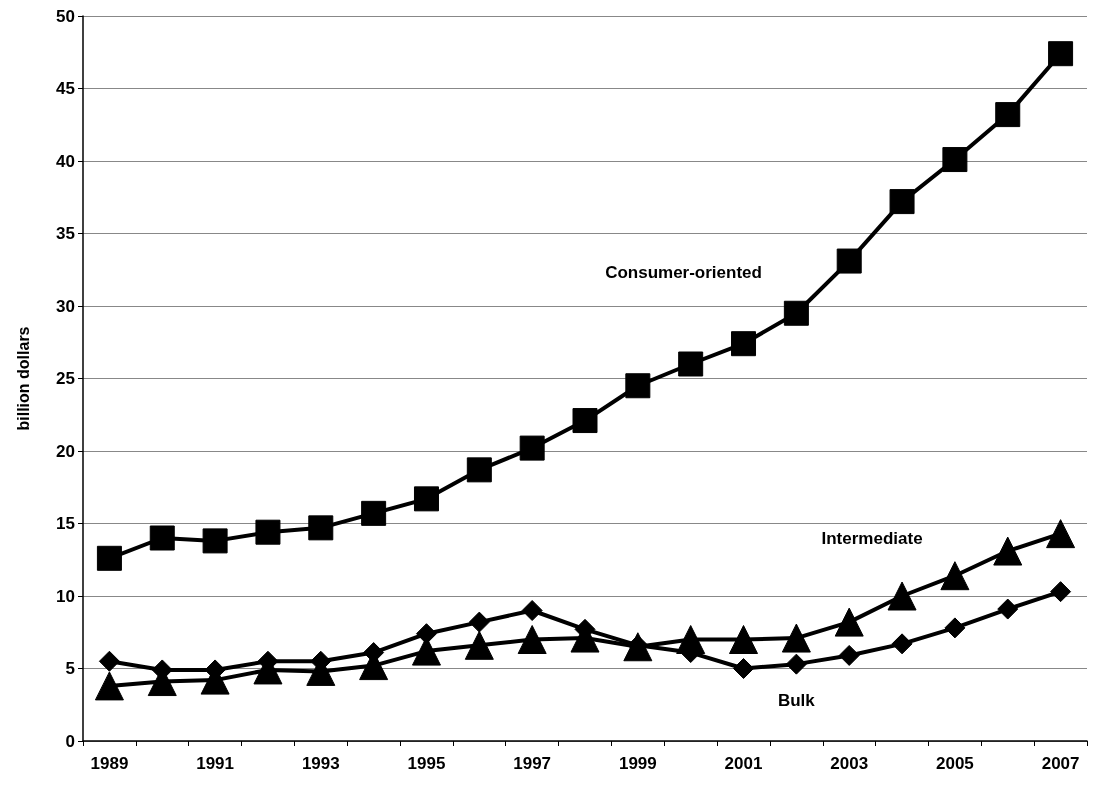  Describe the element at coordinates (65, 451) in the screenshot. I see `y-tick-label: 20` at that location.